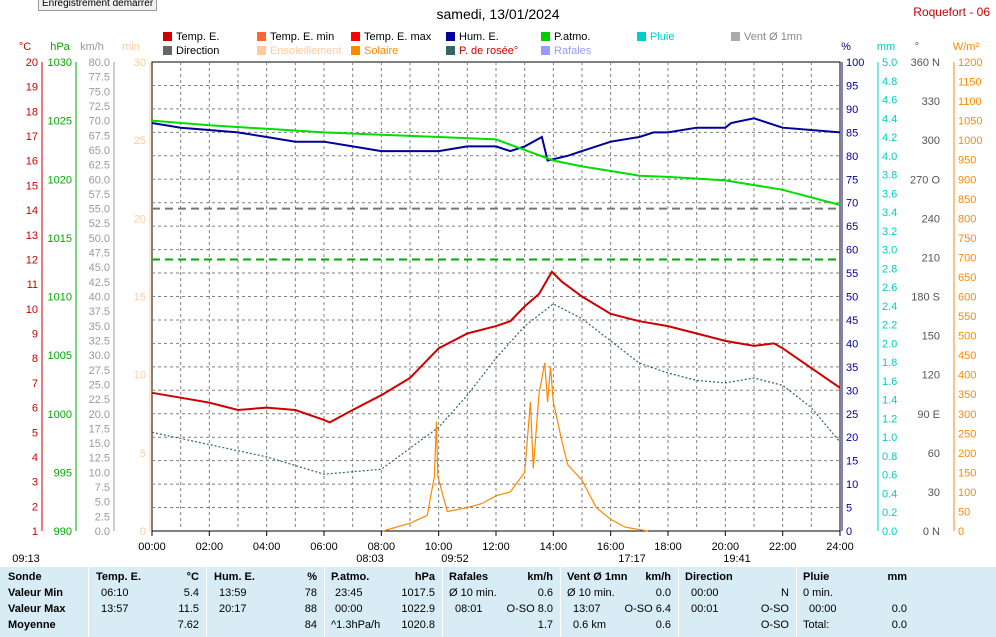  I want to click on max-value: O-SO 8.0, so click(529, 609).